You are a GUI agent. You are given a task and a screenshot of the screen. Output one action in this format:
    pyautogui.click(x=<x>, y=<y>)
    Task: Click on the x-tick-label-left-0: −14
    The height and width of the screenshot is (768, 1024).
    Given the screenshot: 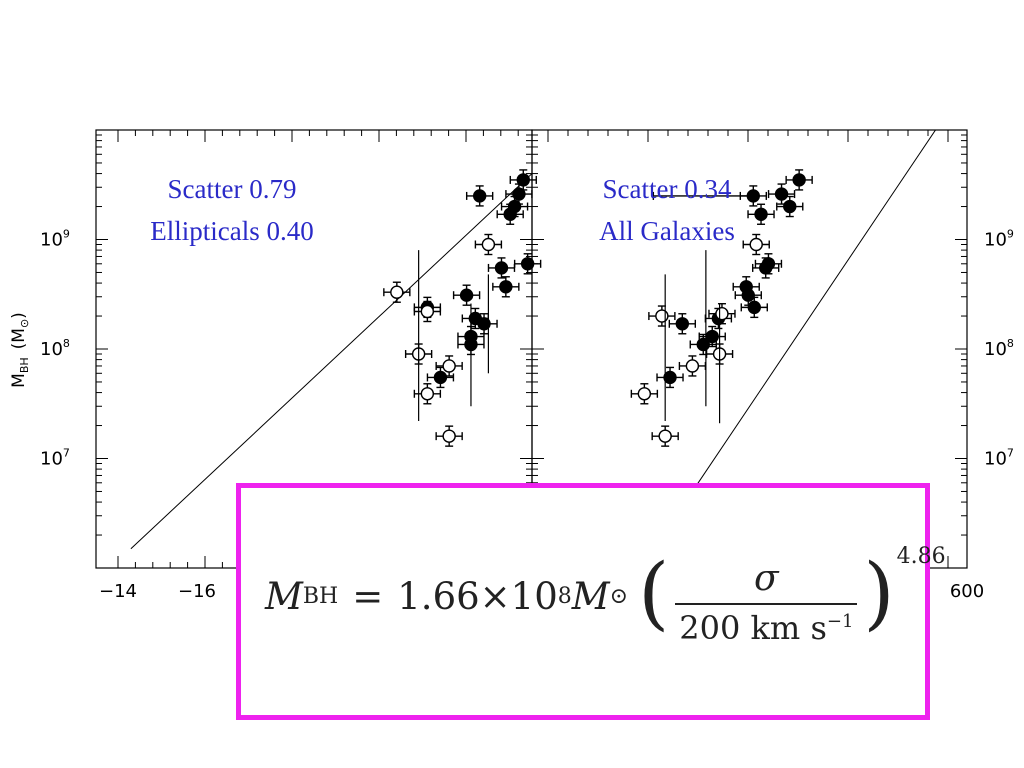 What is the action you would take?
    pyautogui.click(x=118, y=591)
    